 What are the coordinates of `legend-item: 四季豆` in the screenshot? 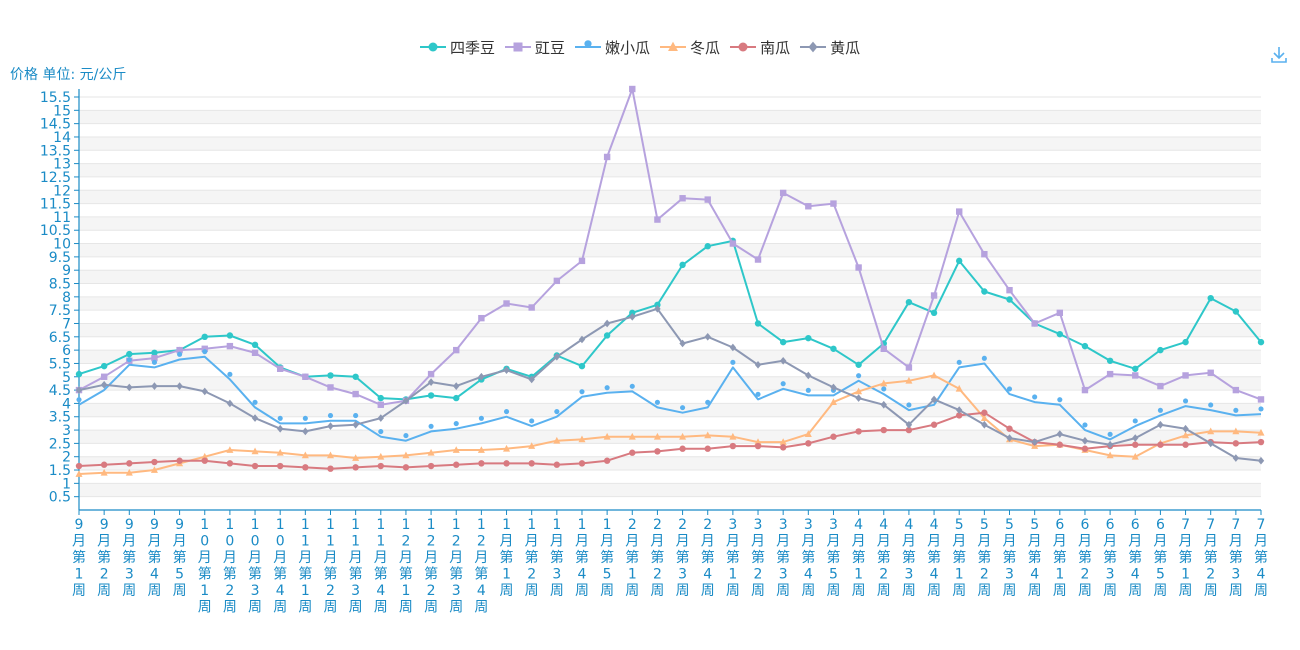 It's located at (457, 47).